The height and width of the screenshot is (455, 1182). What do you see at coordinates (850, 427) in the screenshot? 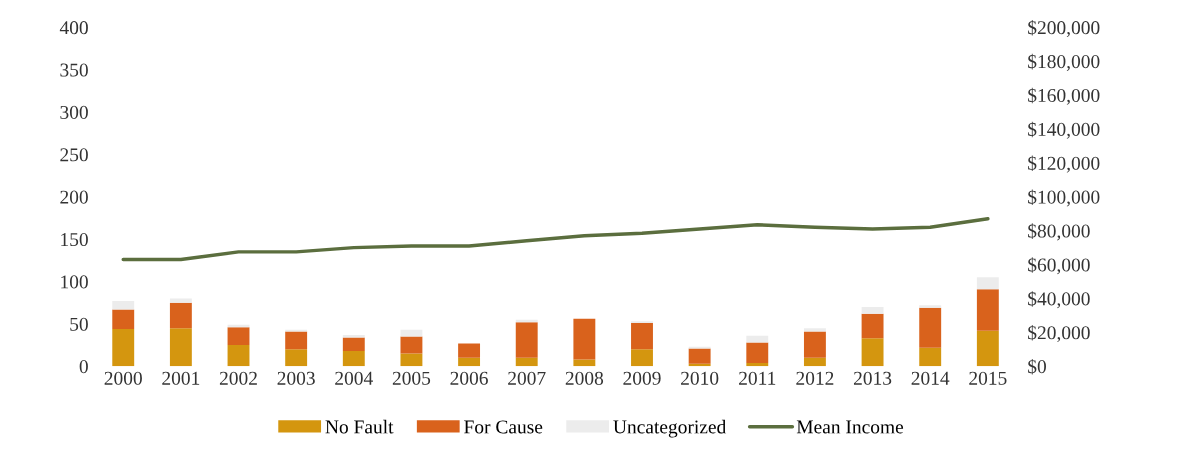
I see `legend-label: Mean Income` at bounding box center [850, 427].